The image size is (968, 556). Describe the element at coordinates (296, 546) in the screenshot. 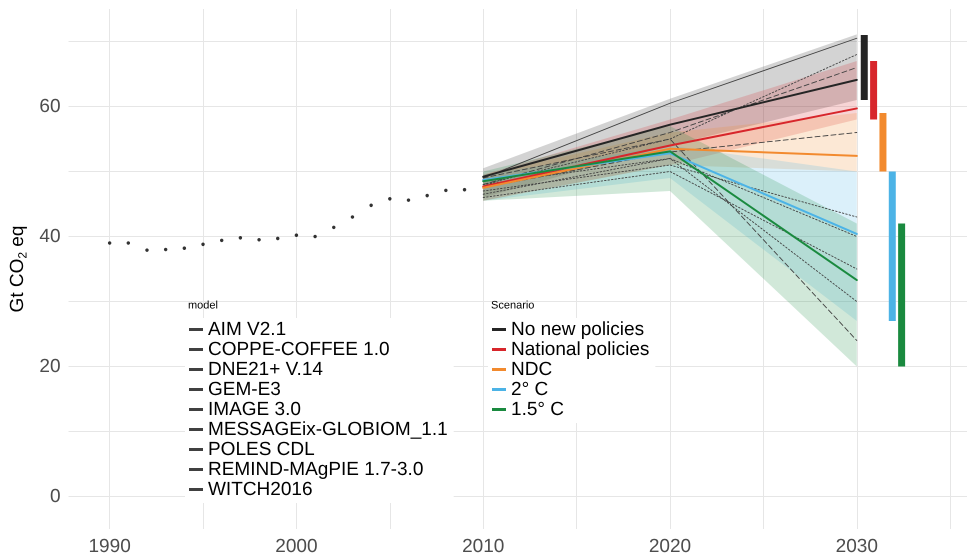

I see `x-tick-label: 2000` at that location.